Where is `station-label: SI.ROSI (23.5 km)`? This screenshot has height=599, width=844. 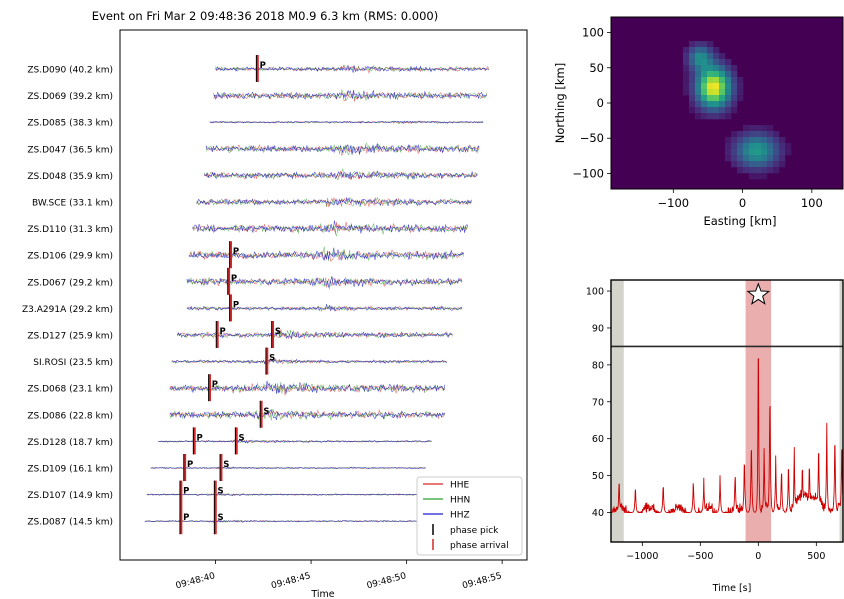
station-label: SI.ROSI (23.5 km) is located at coordinates (73, 363).